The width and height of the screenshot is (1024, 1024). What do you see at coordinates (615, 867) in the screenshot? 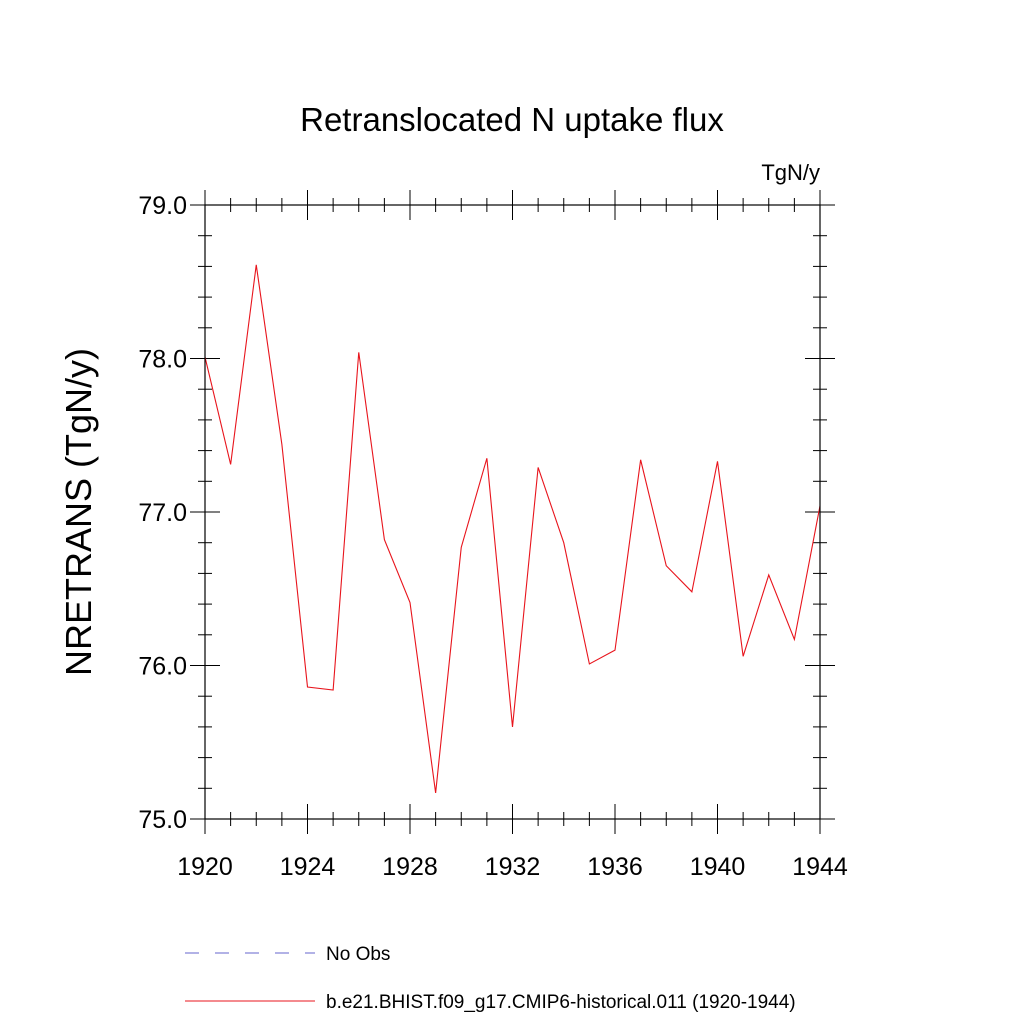
I see `x-tick-label: 1936` at bounding box center [615, 867].